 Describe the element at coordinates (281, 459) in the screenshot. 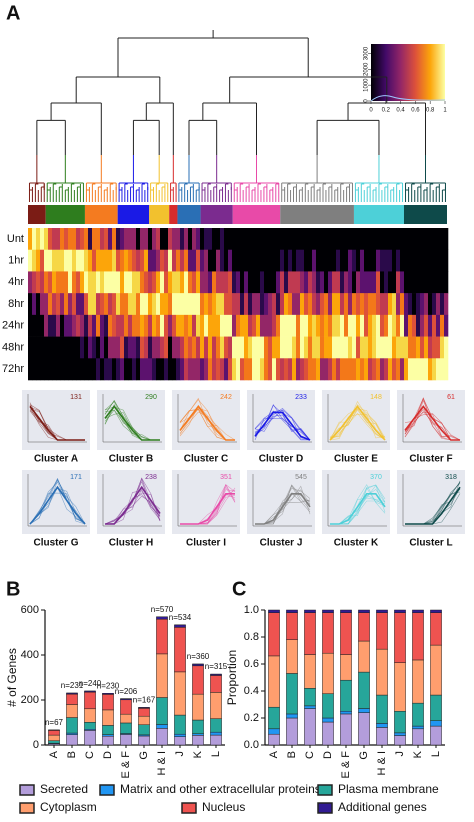

I see `cluster-name: Cluster D` at that location.